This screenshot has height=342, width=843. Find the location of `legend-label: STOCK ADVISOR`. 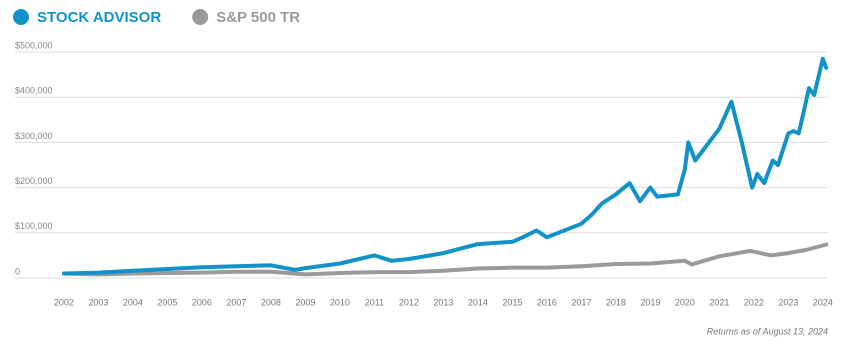

legend-label: STOCK ADVISOR is located at coordinates (99, 17).